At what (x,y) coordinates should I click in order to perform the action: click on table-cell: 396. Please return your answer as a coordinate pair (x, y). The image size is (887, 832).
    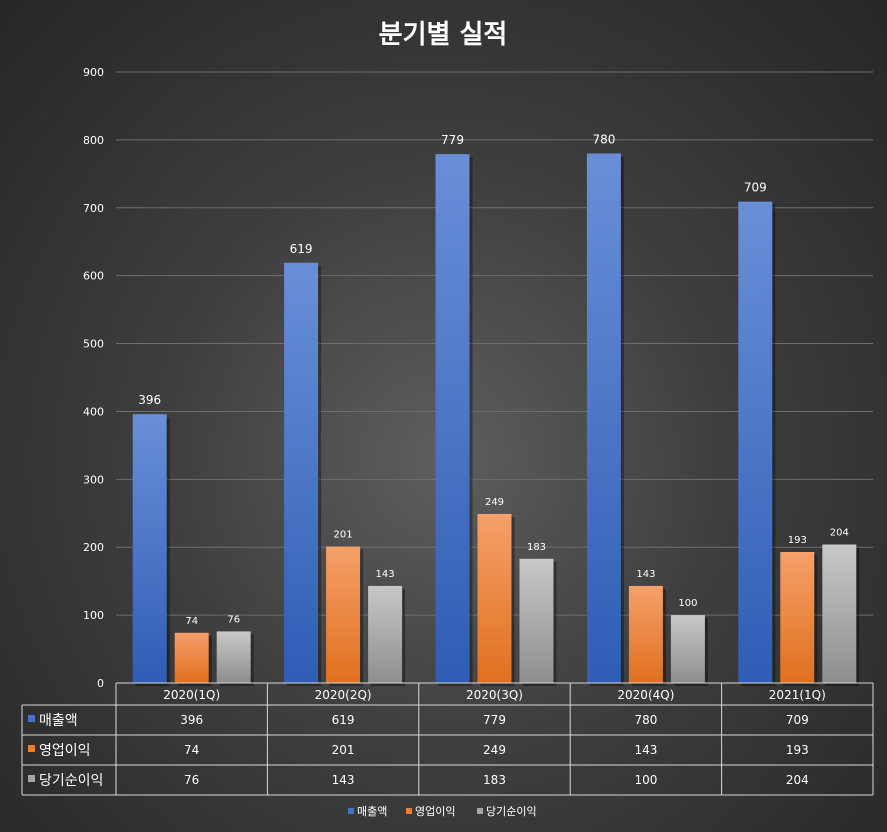
    Looking at the image, I should click on (191, 720).